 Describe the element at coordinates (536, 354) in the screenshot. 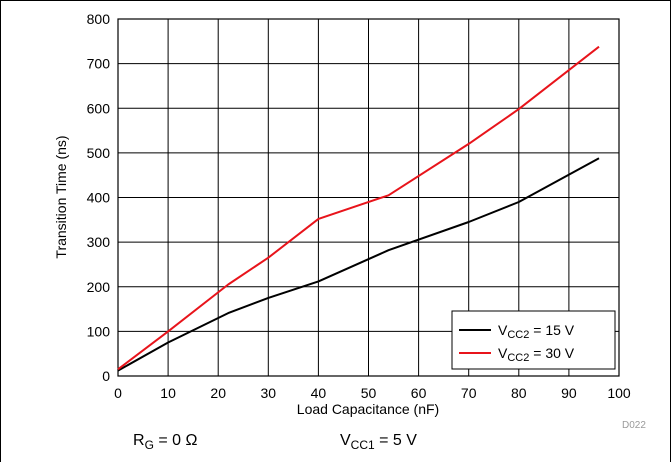

I see `legend-entry-vcc2-30v: VCC2 = 30 V` at that location.